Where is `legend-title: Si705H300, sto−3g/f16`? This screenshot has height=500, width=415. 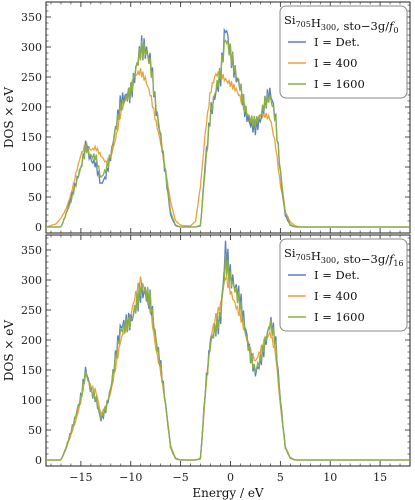
legend-title: Si705H300, sto−3g/f16 is located at coordinates (344, 257).